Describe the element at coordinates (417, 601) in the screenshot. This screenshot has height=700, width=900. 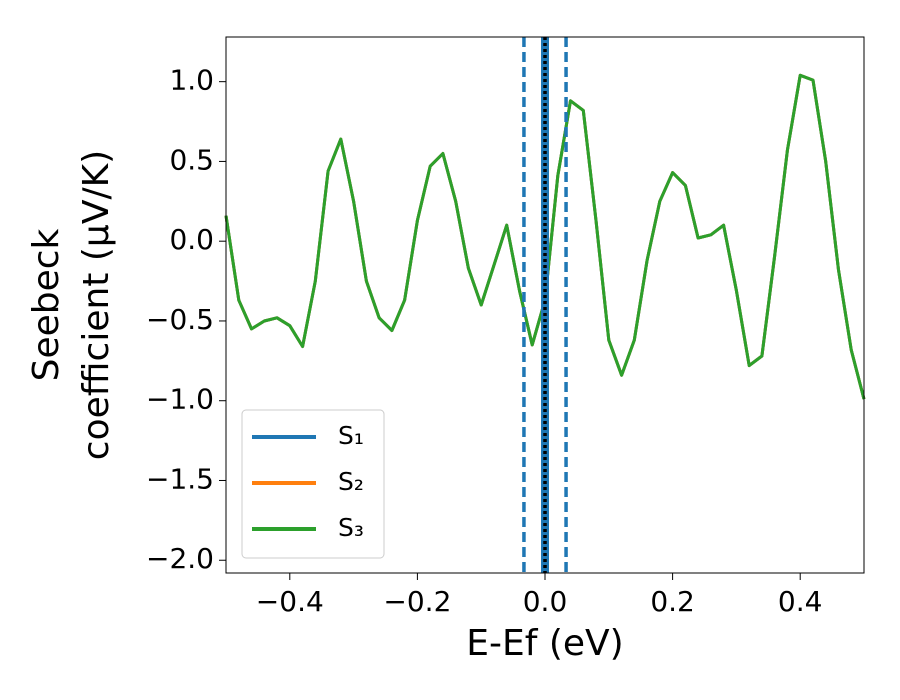
I see `x-tick-label: −0.2` at that location.